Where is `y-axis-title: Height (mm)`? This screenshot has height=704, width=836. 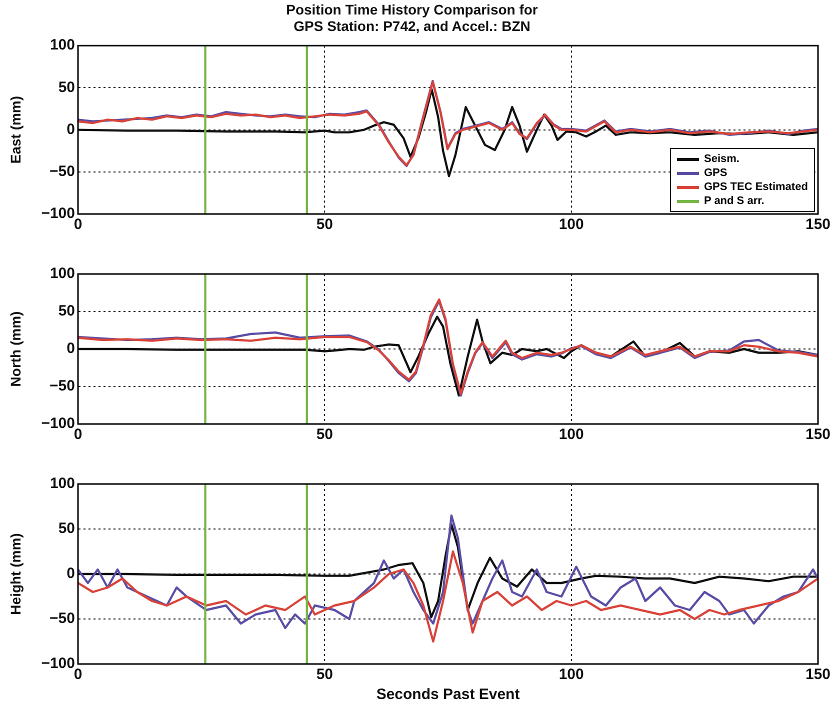 y-axis-title: Height (mm) is located at coordinates (15, 574).